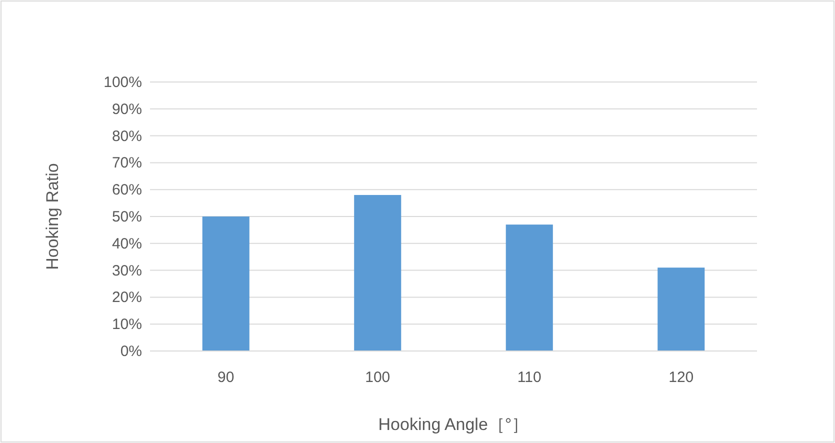  I want to click on y-tick-label: 60%, so click(127, 190).